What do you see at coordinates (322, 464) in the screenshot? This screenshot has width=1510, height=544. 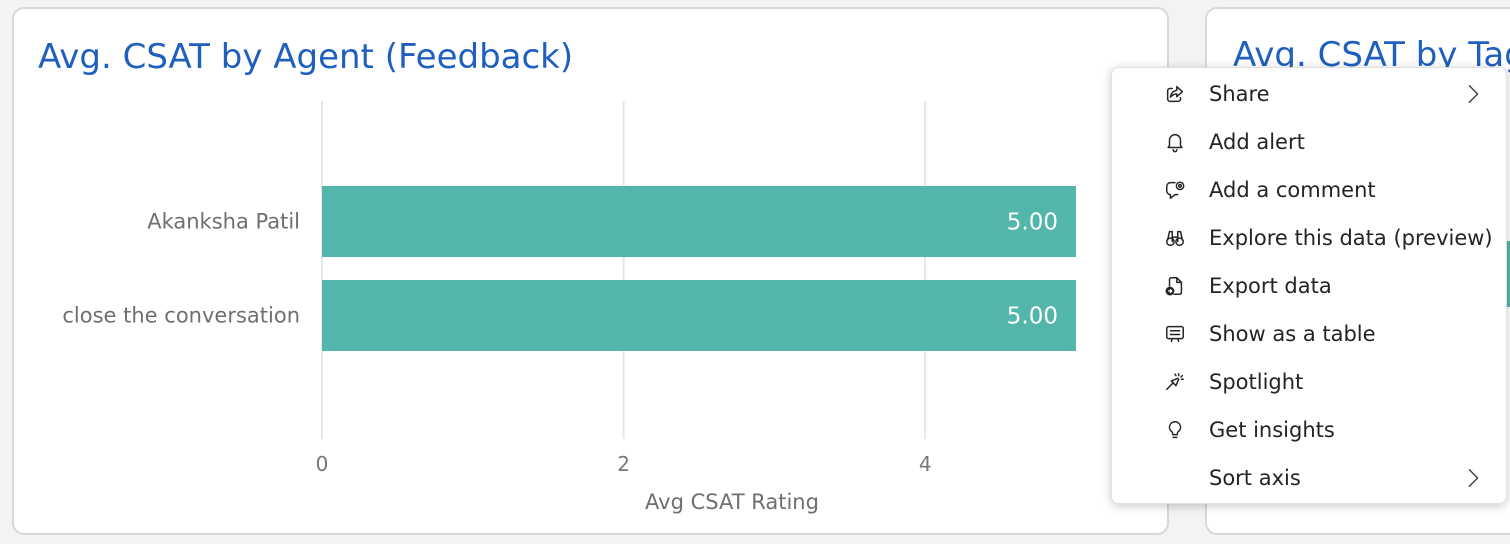 I see `x-tick-label: 0` at bounding box center [322, 464].